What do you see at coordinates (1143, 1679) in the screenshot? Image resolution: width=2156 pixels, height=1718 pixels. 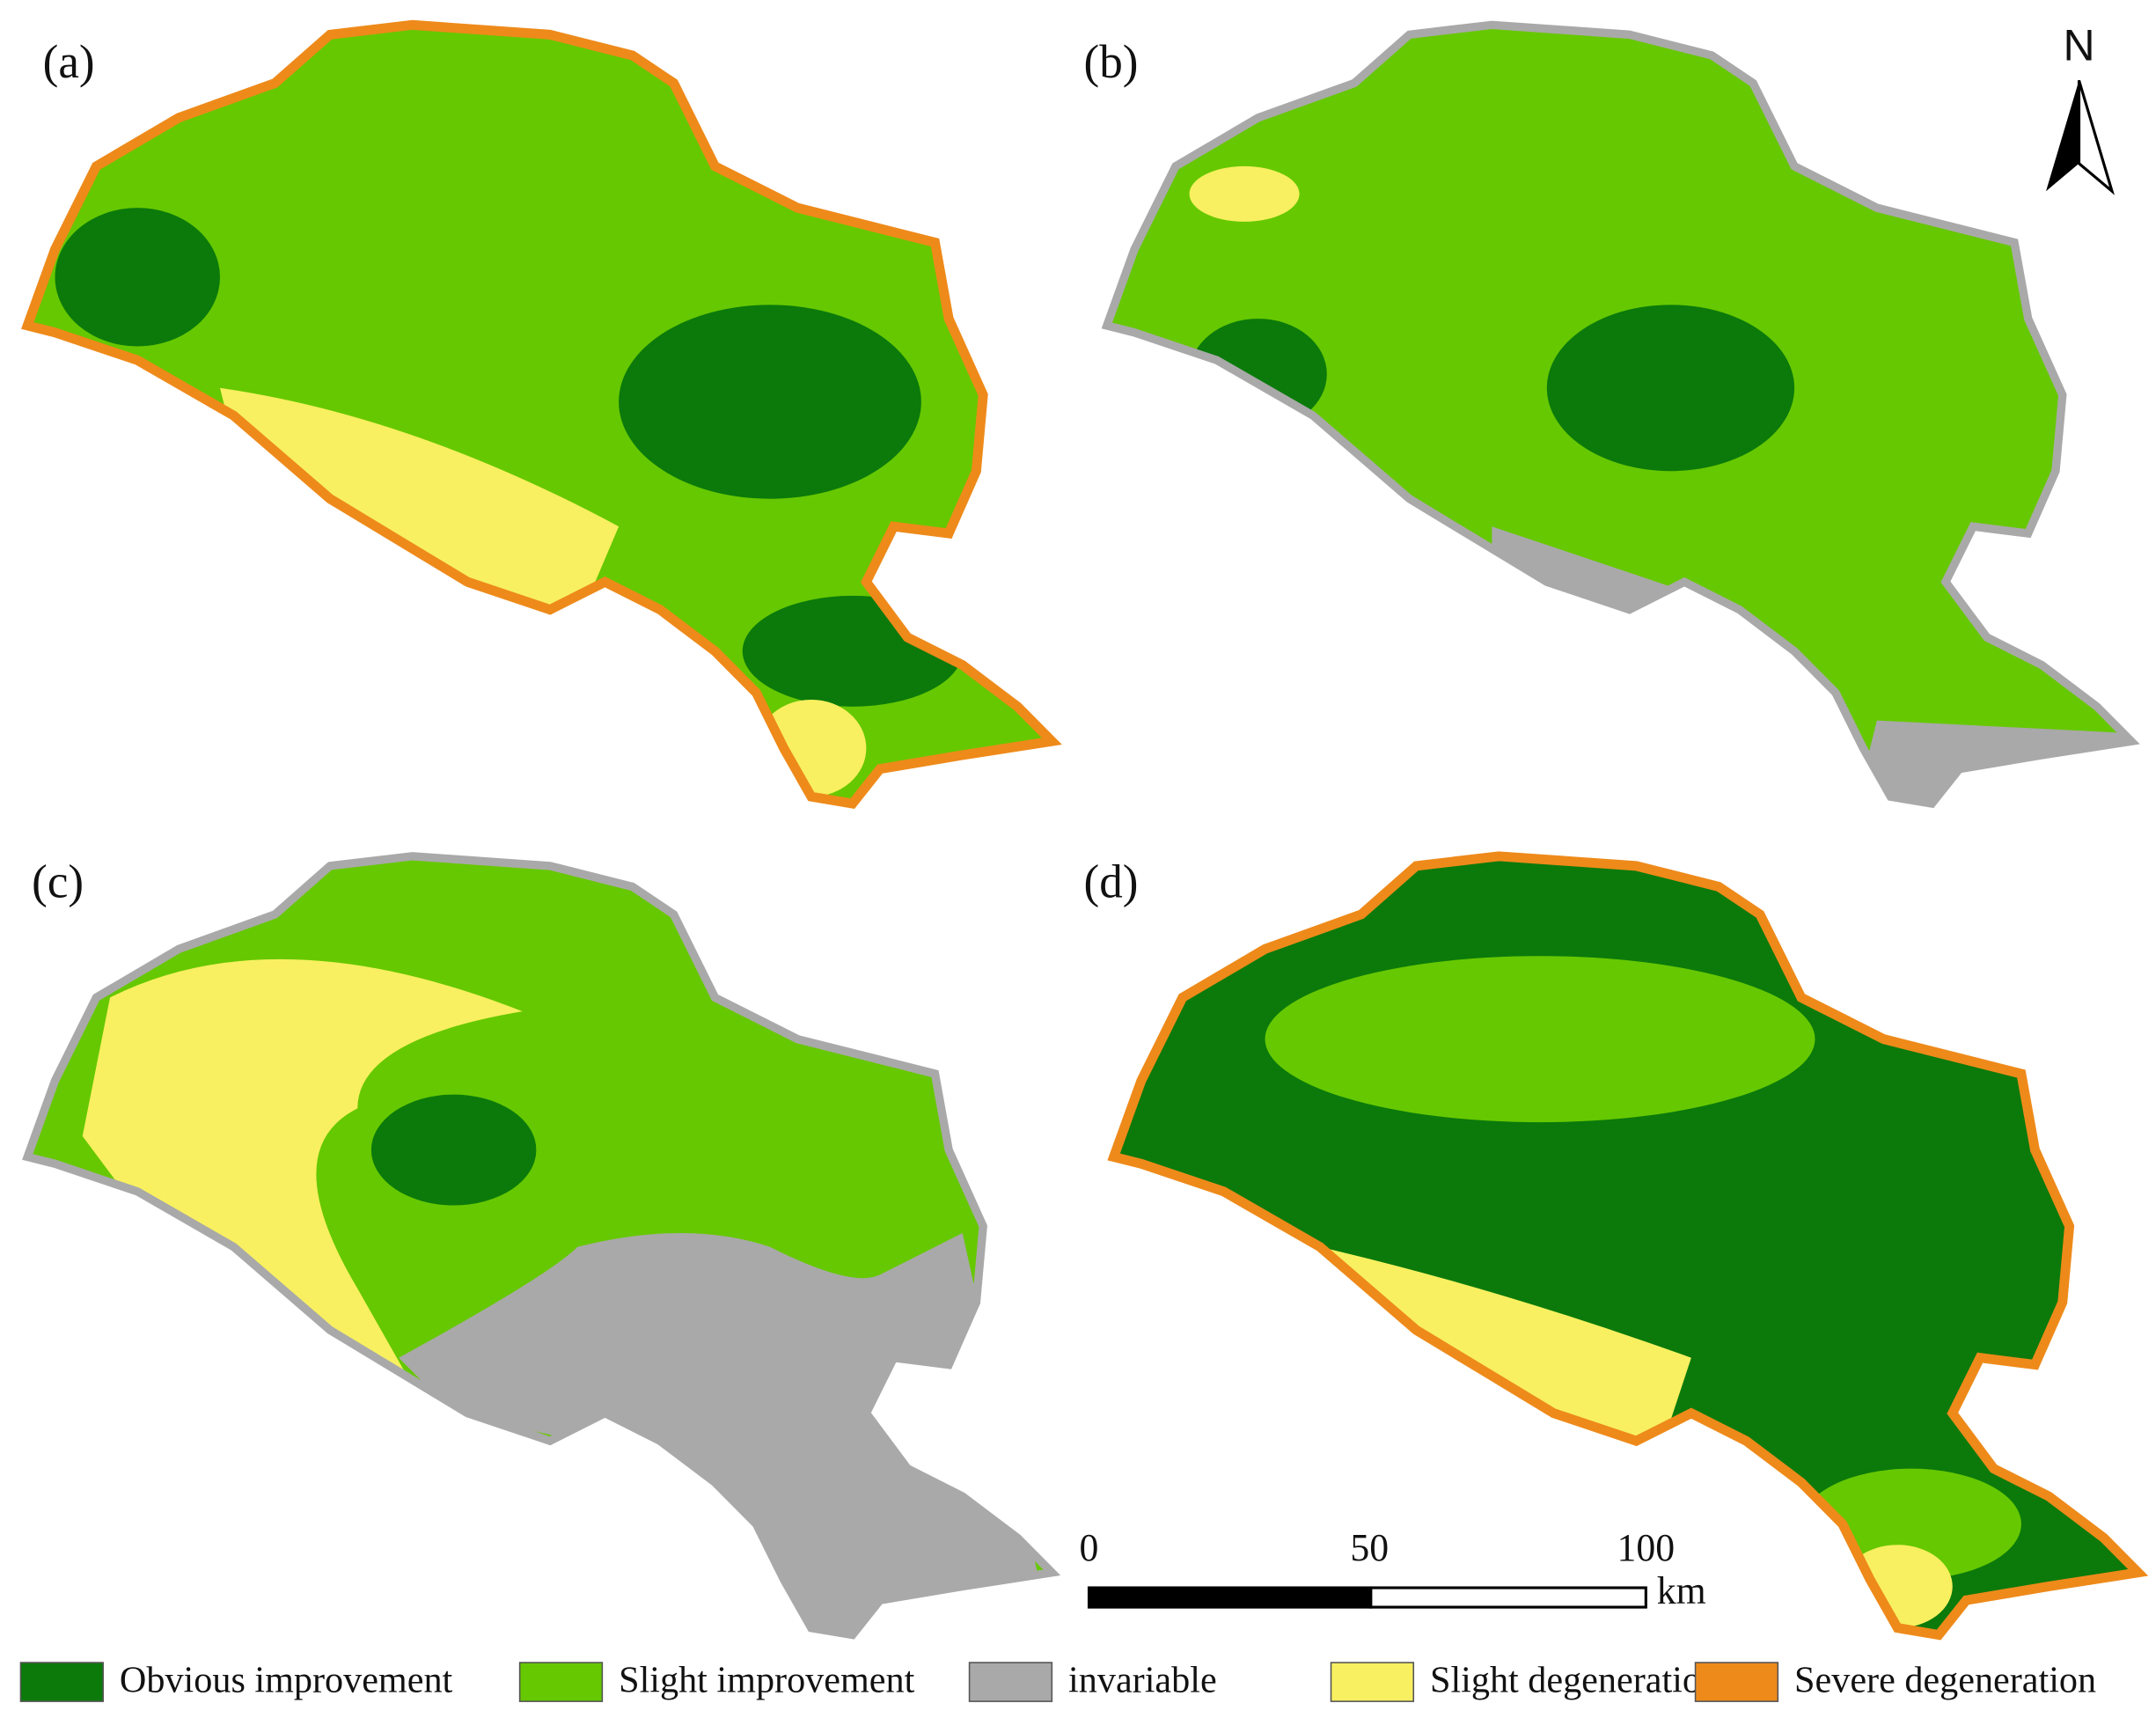 I see `legend-label: invariable` at bounding box center [1143, 1679].